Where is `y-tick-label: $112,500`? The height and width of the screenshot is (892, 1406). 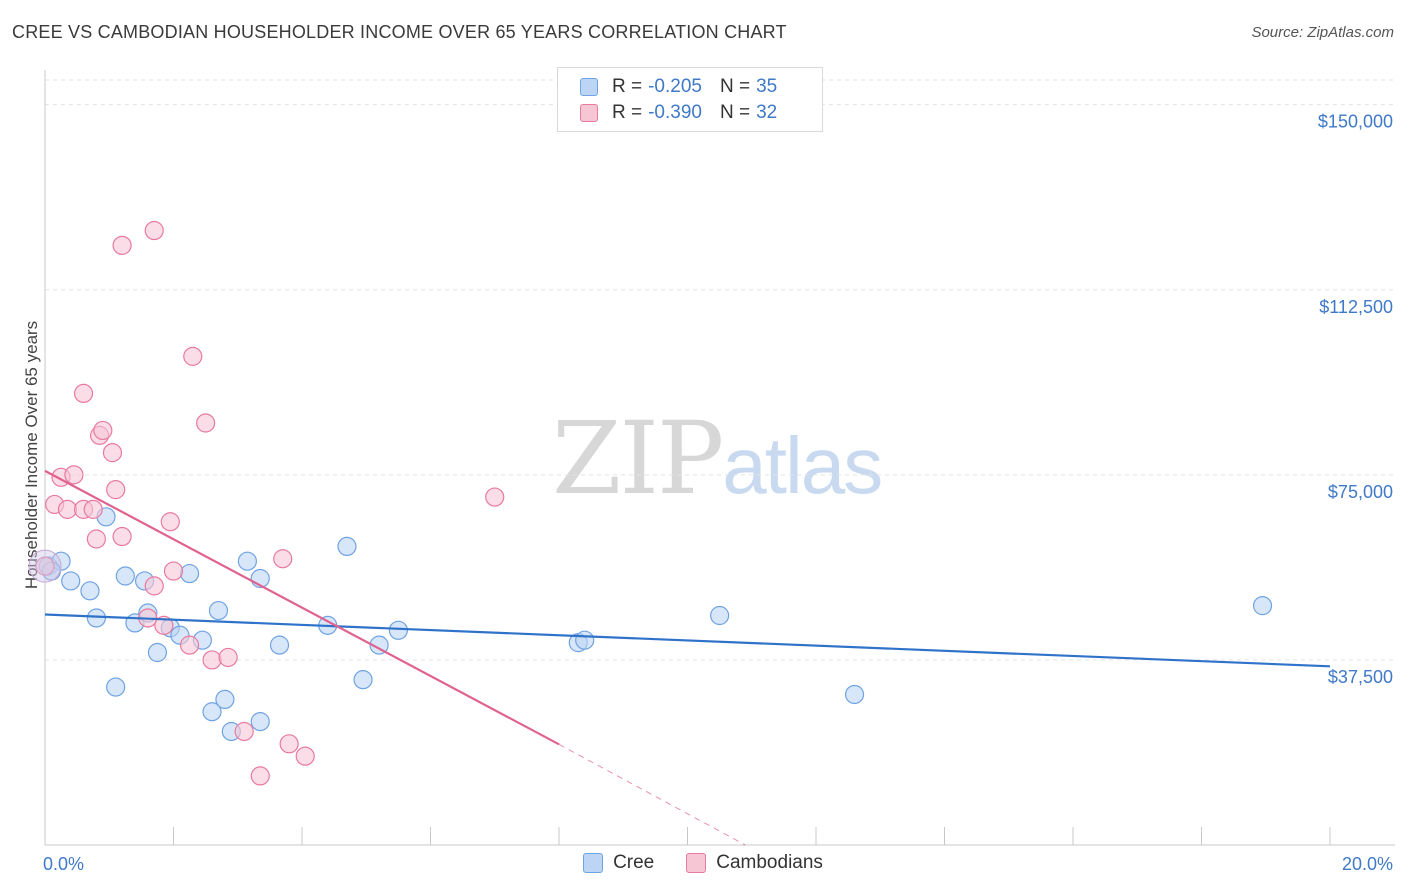 y-tick-label: $112,500 is located at coordinates (1356, 307).